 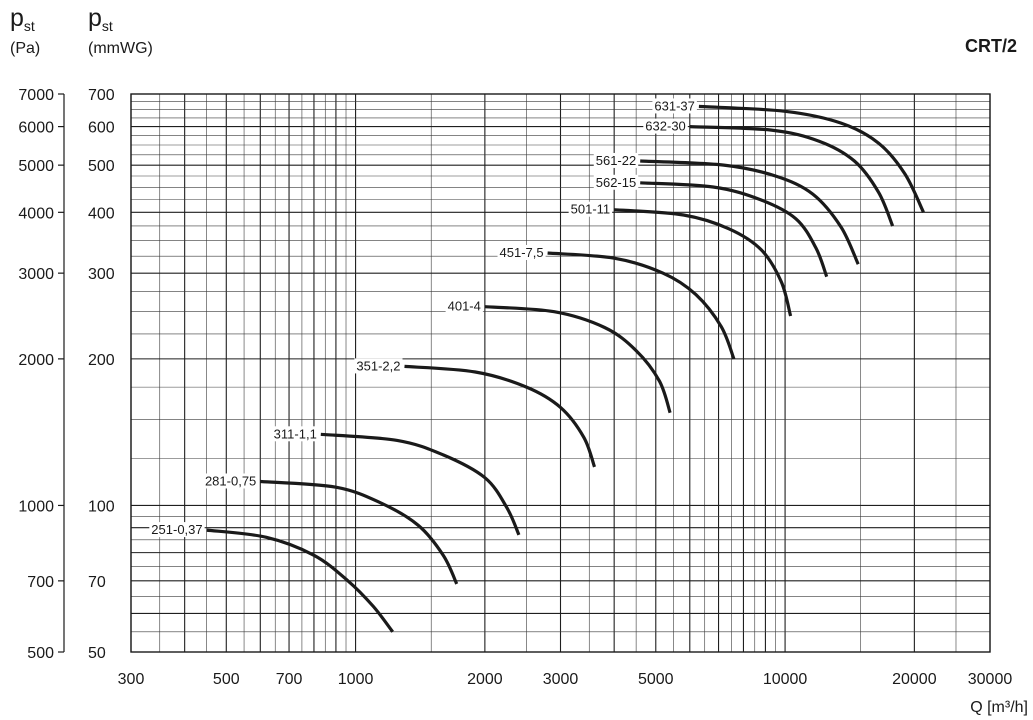 I want to click on y-tick-label-pa: 5000, so click(x=36, y=166).